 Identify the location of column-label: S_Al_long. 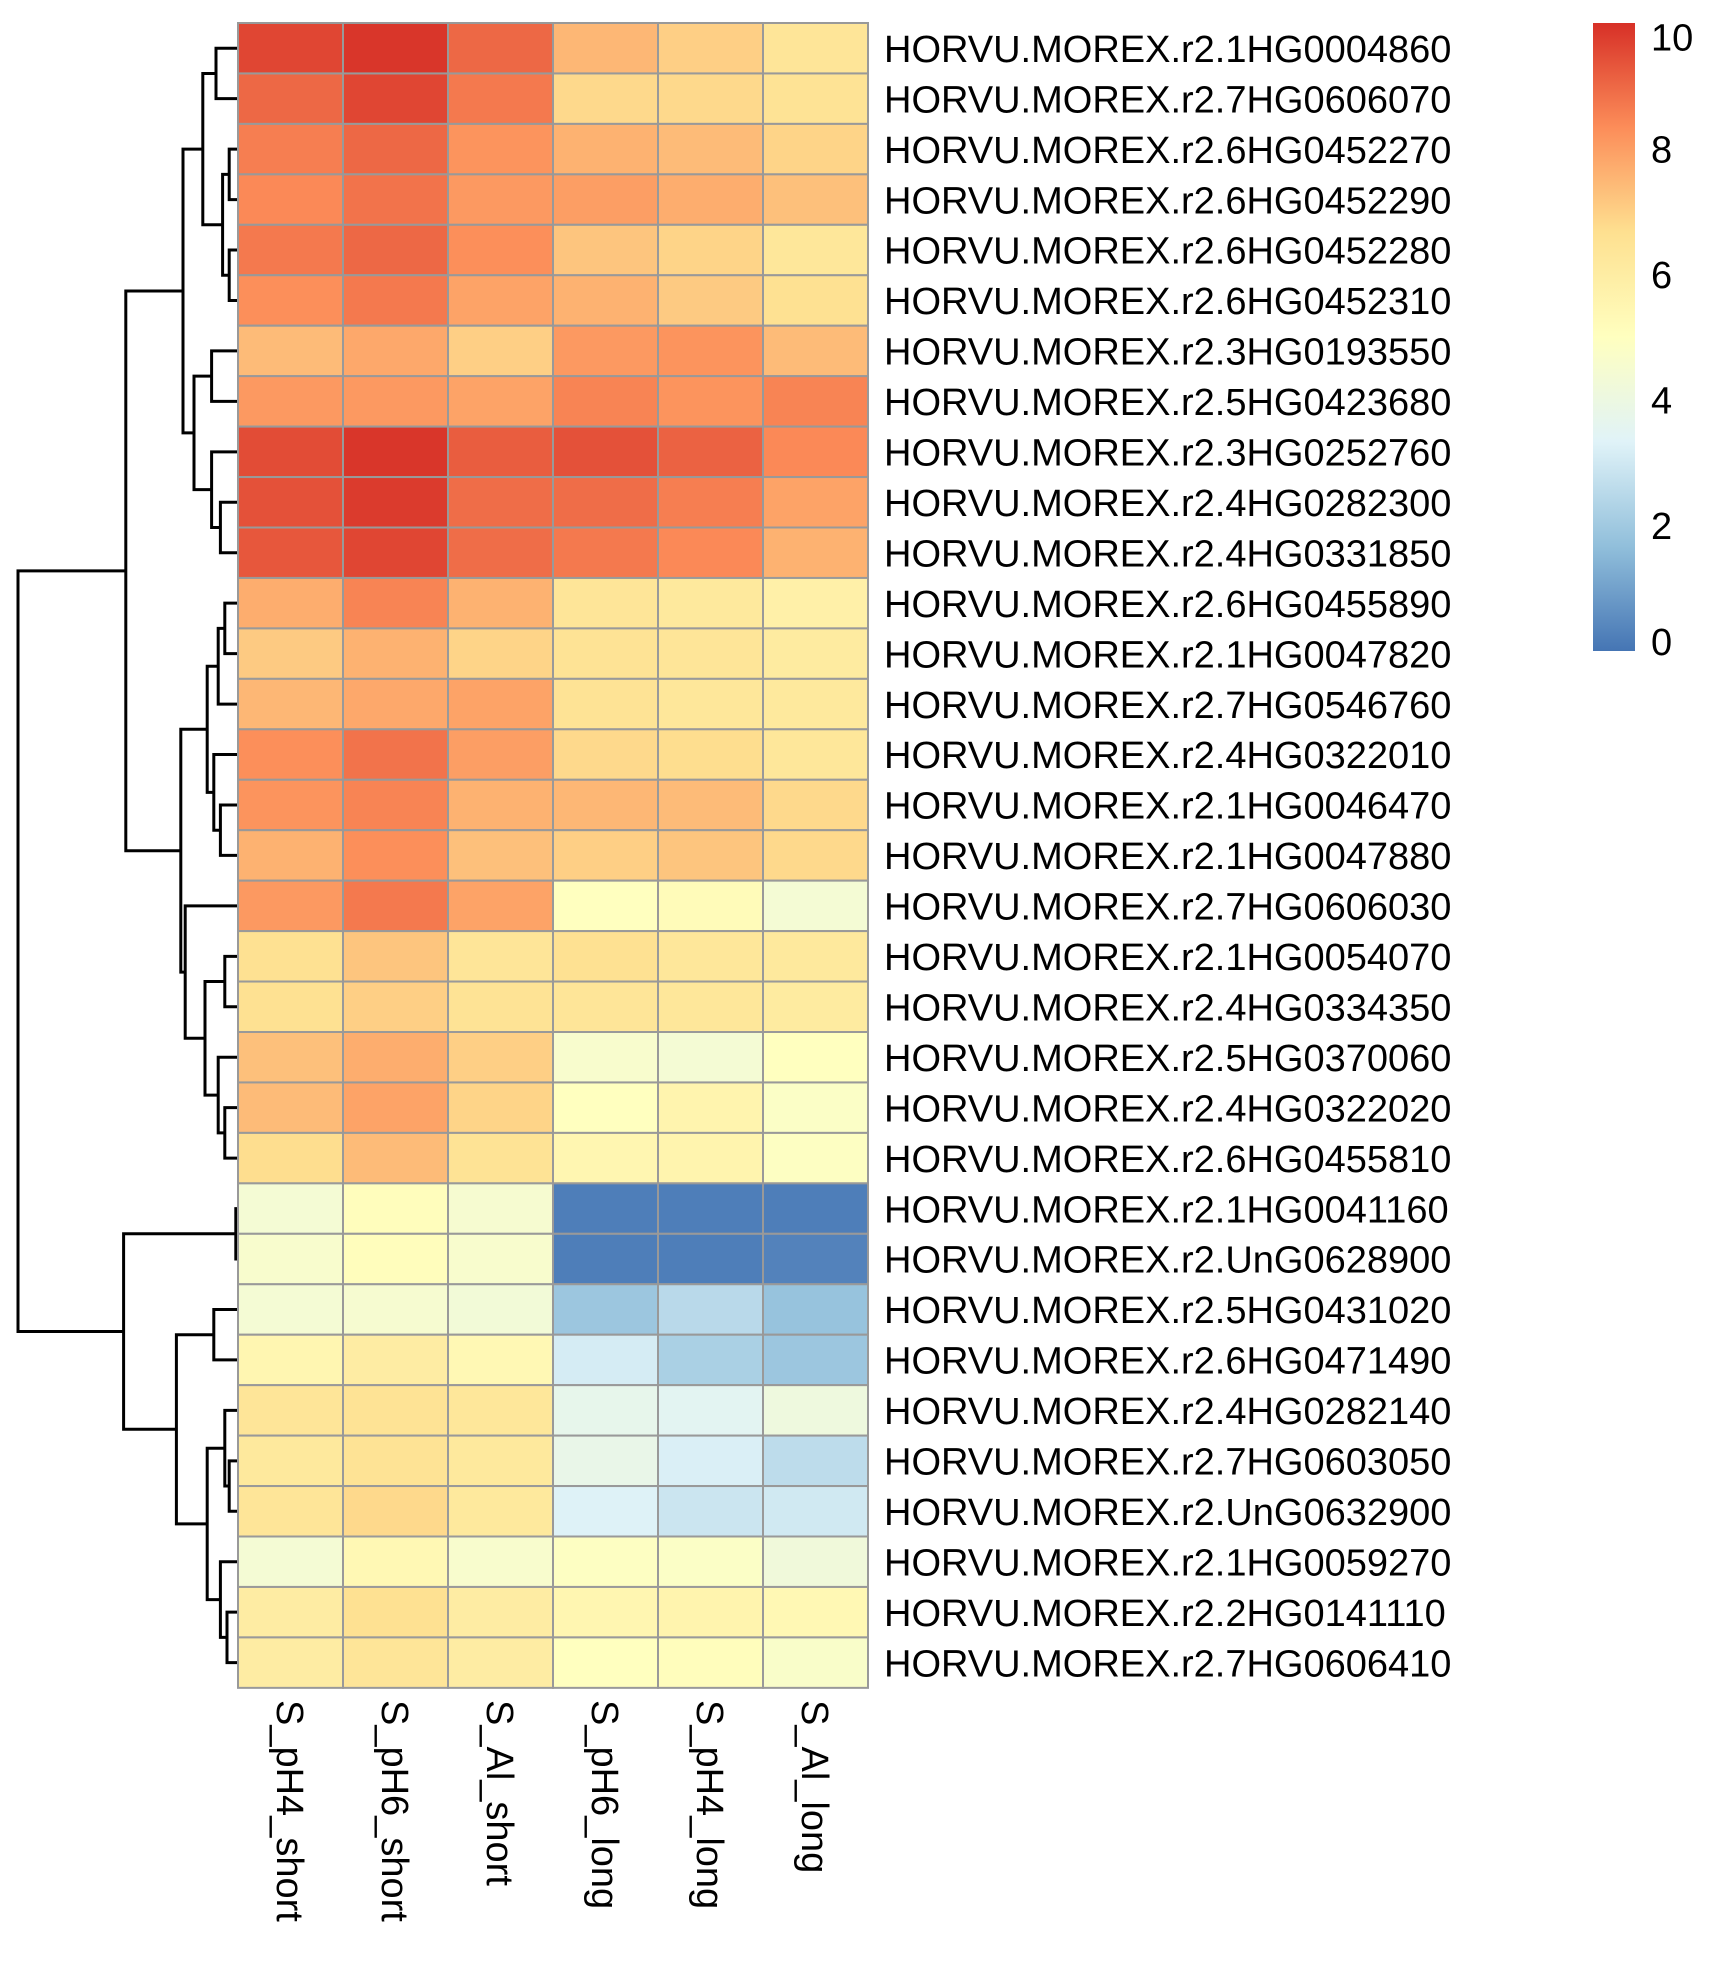
(814, 1786).